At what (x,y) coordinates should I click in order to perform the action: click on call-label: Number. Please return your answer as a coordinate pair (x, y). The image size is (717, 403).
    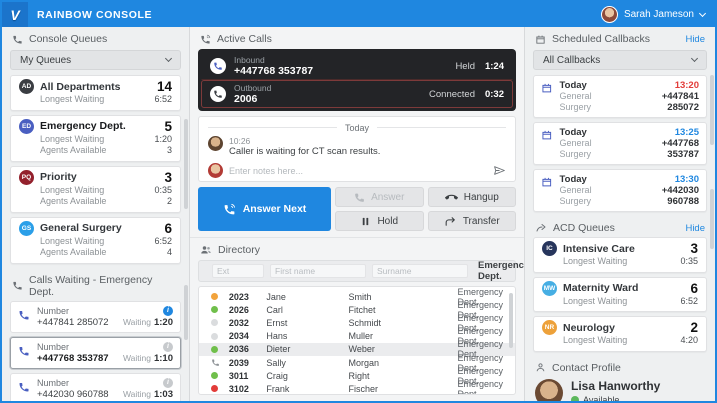
    Looking at the image, I should click on (53, 382).